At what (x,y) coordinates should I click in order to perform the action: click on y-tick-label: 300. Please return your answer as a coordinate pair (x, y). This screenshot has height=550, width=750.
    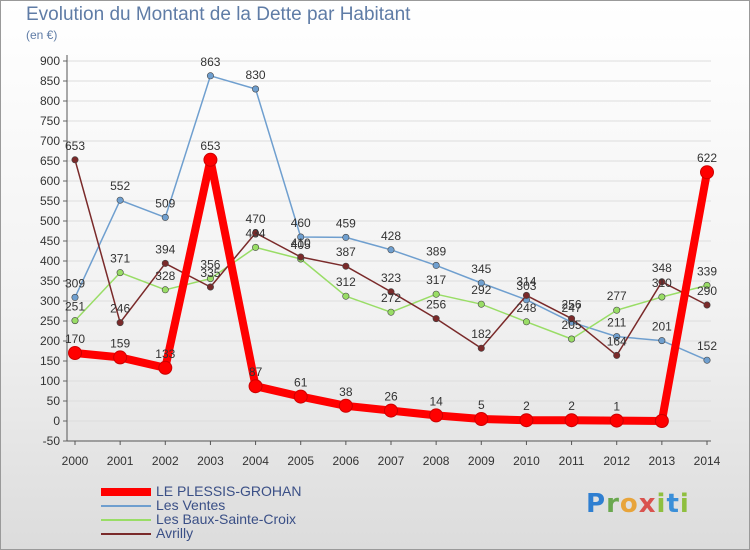
    Looking at the image, I should click on (50, 301).